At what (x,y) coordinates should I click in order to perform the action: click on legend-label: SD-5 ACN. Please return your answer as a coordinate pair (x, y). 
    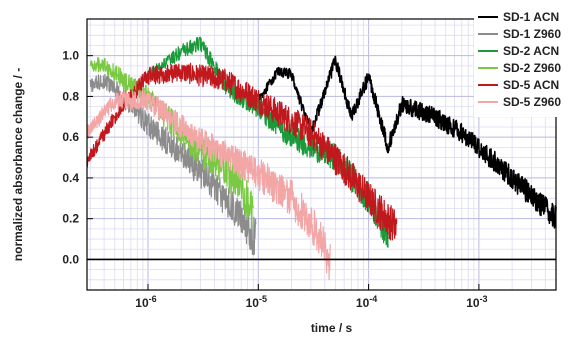
    Looking at the image, I should click on (531, 85).